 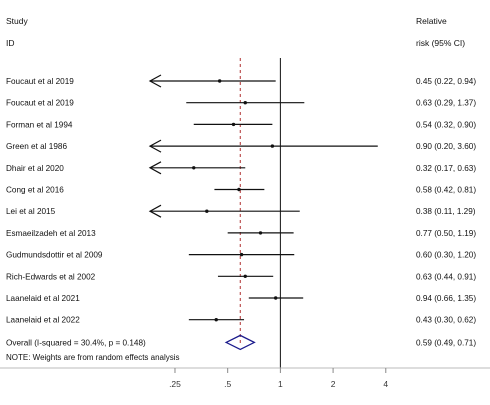 What do you see at coordinates (446, 211) in the screenshot?
I see `study-ci-text: 0.38 (0.11, 1.29)` at bounding box center [446, 211].